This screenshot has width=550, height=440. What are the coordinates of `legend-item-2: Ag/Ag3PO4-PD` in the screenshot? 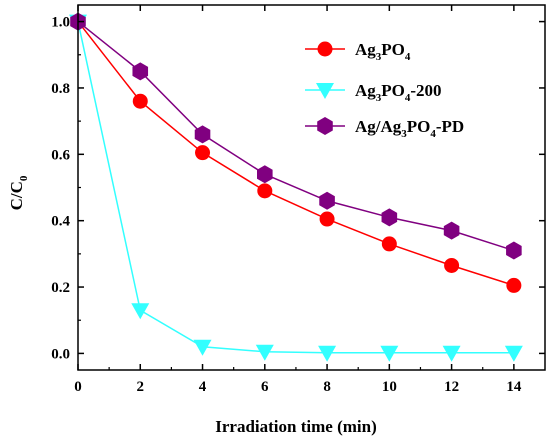 It's located at (384, 128).